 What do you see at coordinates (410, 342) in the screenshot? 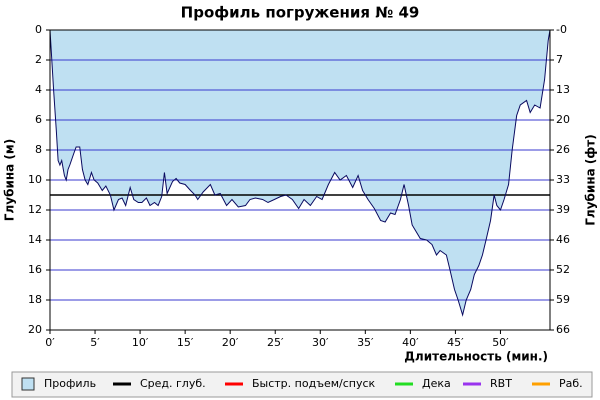
I see `x-tick-label: 40′` at bounding box center [410, 342].